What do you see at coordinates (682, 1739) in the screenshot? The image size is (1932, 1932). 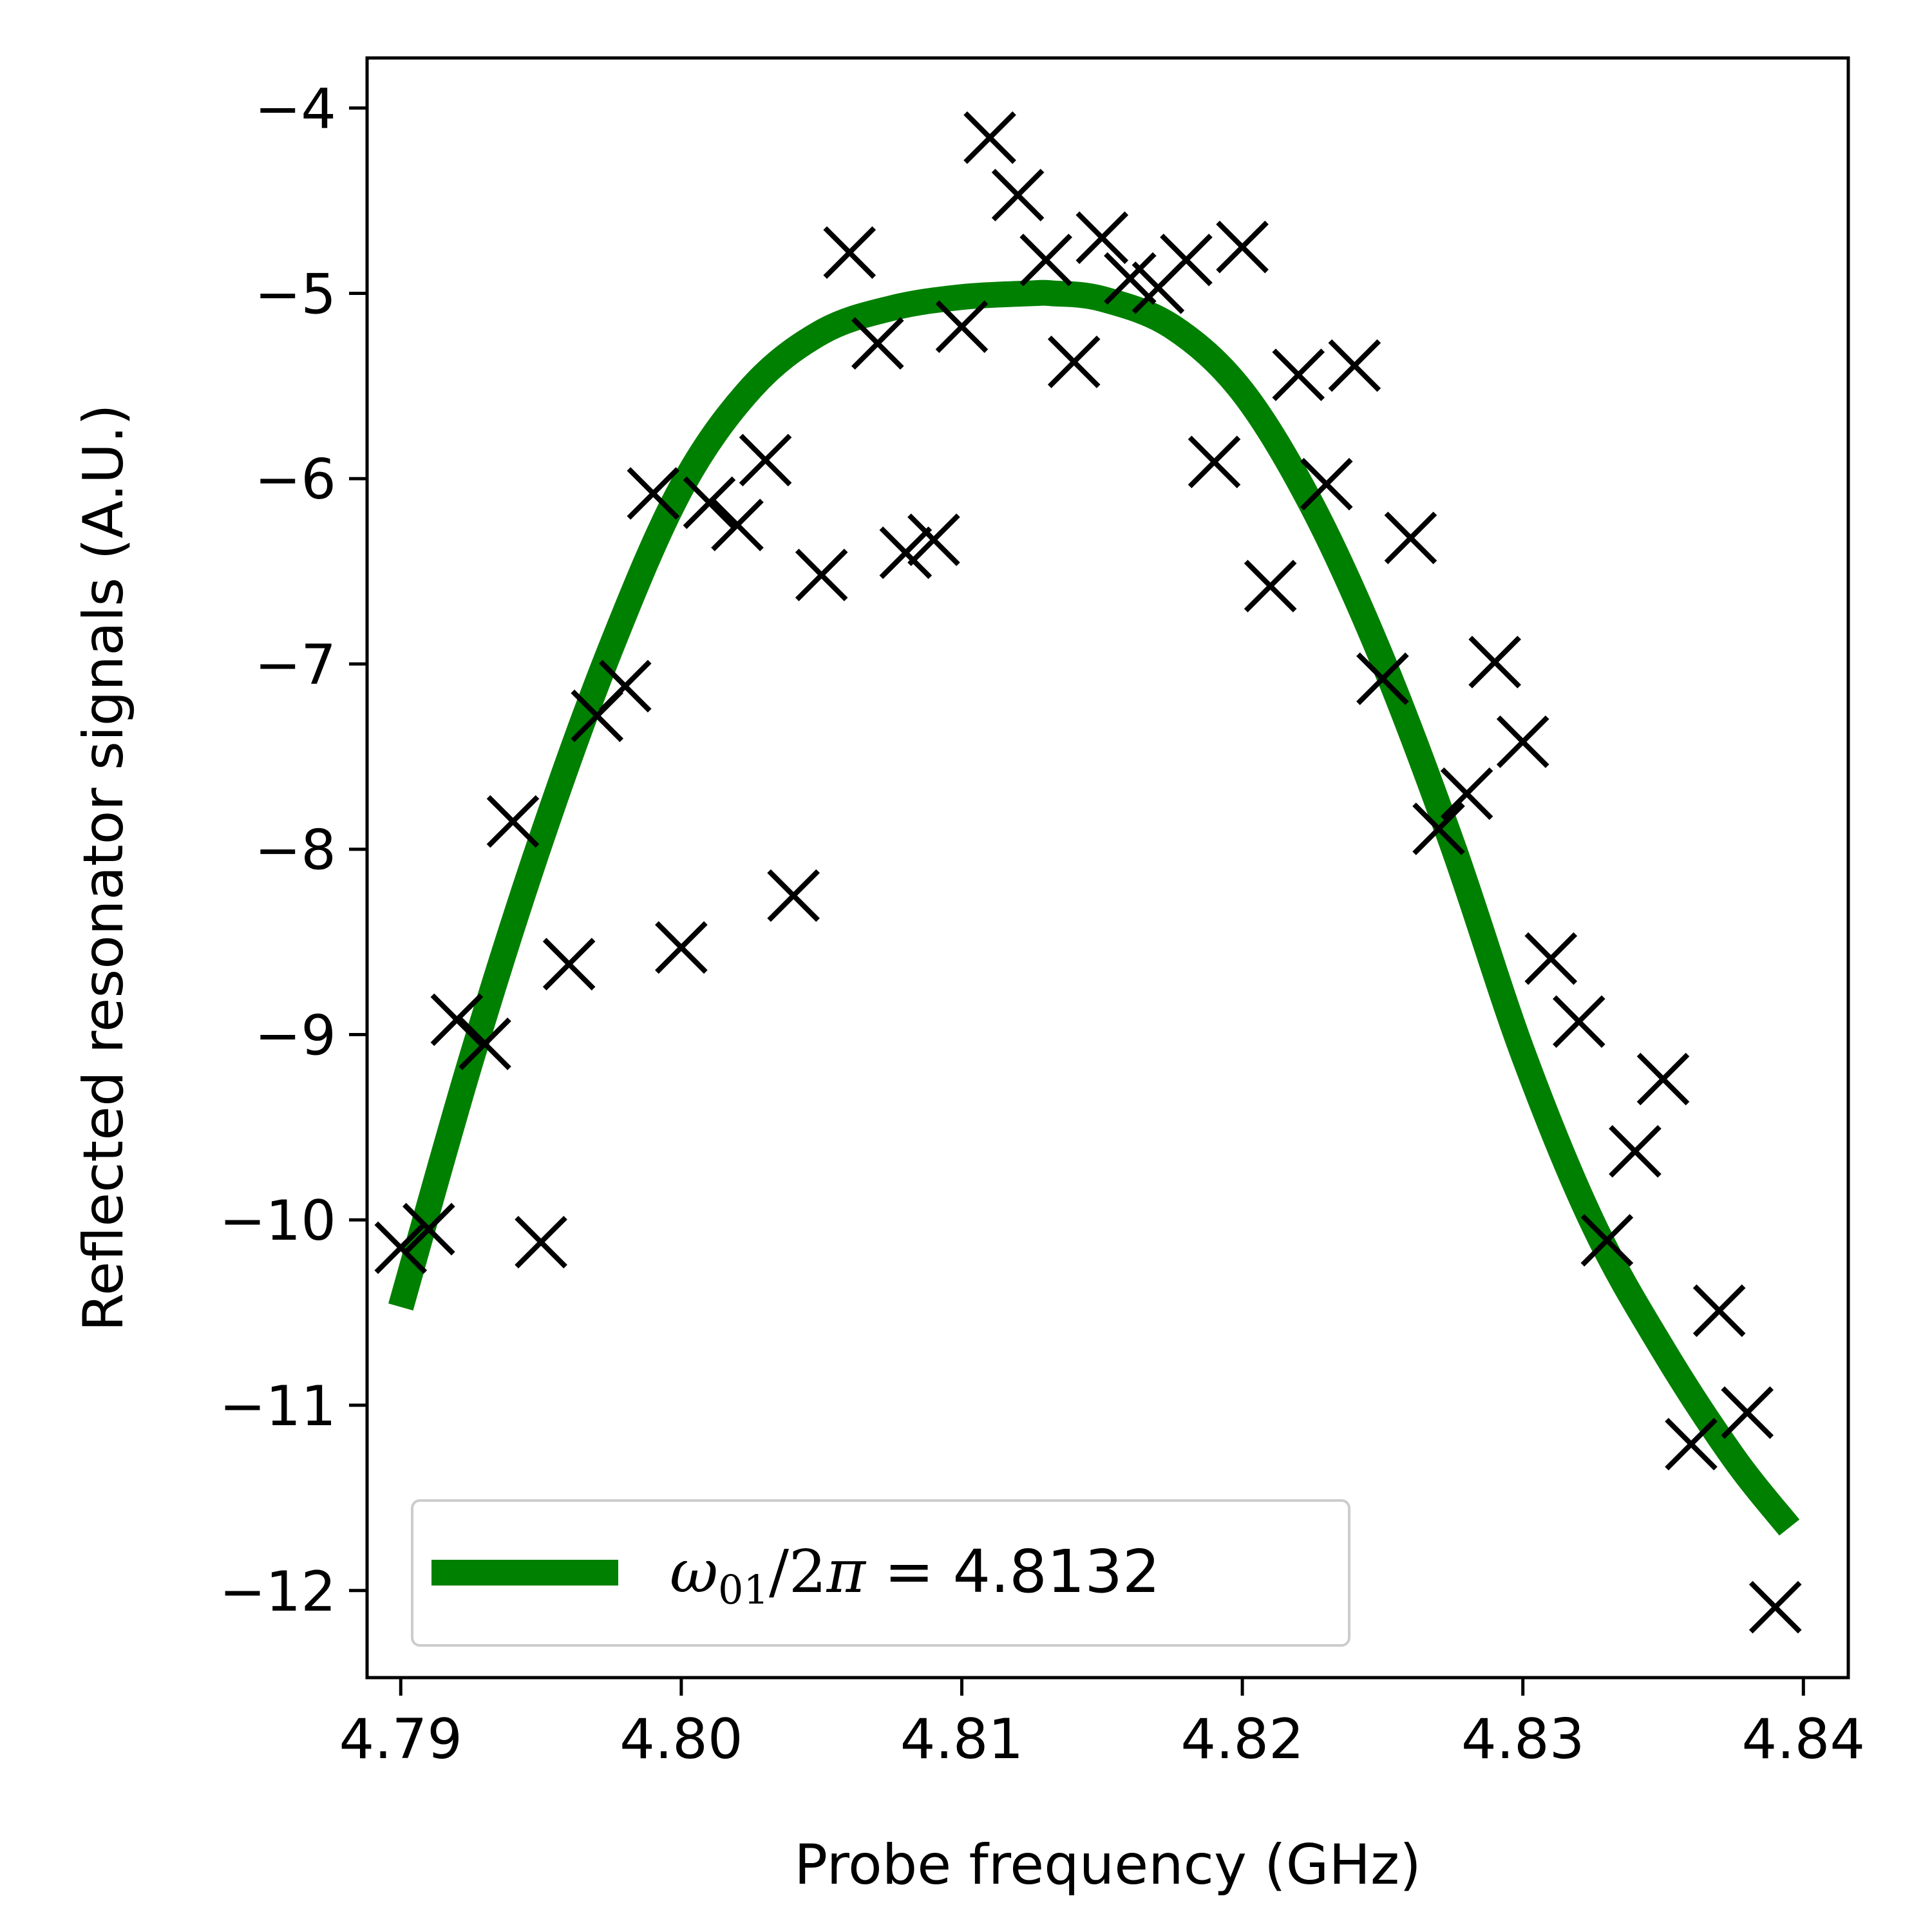 I see `x-tick-label: 4.80` at bounding box center [682, 1739].